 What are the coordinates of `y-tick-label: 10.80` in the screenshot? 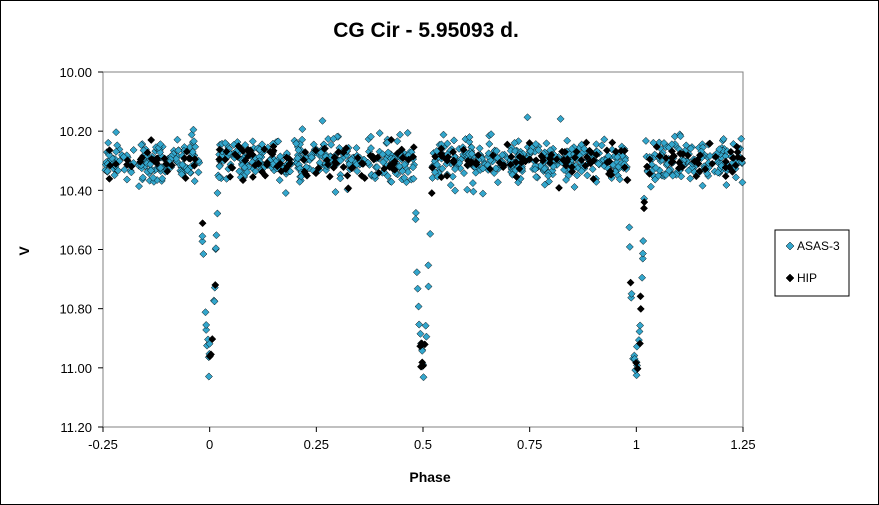 It's located at (75, 309).